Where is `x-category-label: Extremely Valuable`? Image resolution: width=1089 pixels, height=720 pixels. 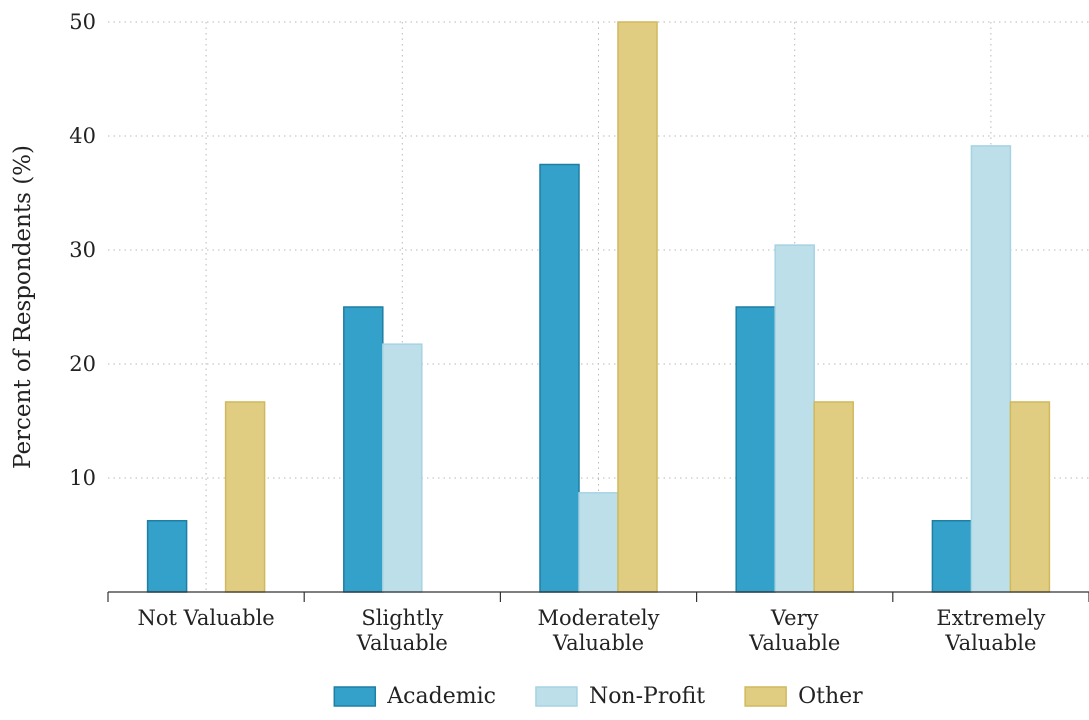 x-category-label: Extremely Valuable is located at coordinates (990, 630).